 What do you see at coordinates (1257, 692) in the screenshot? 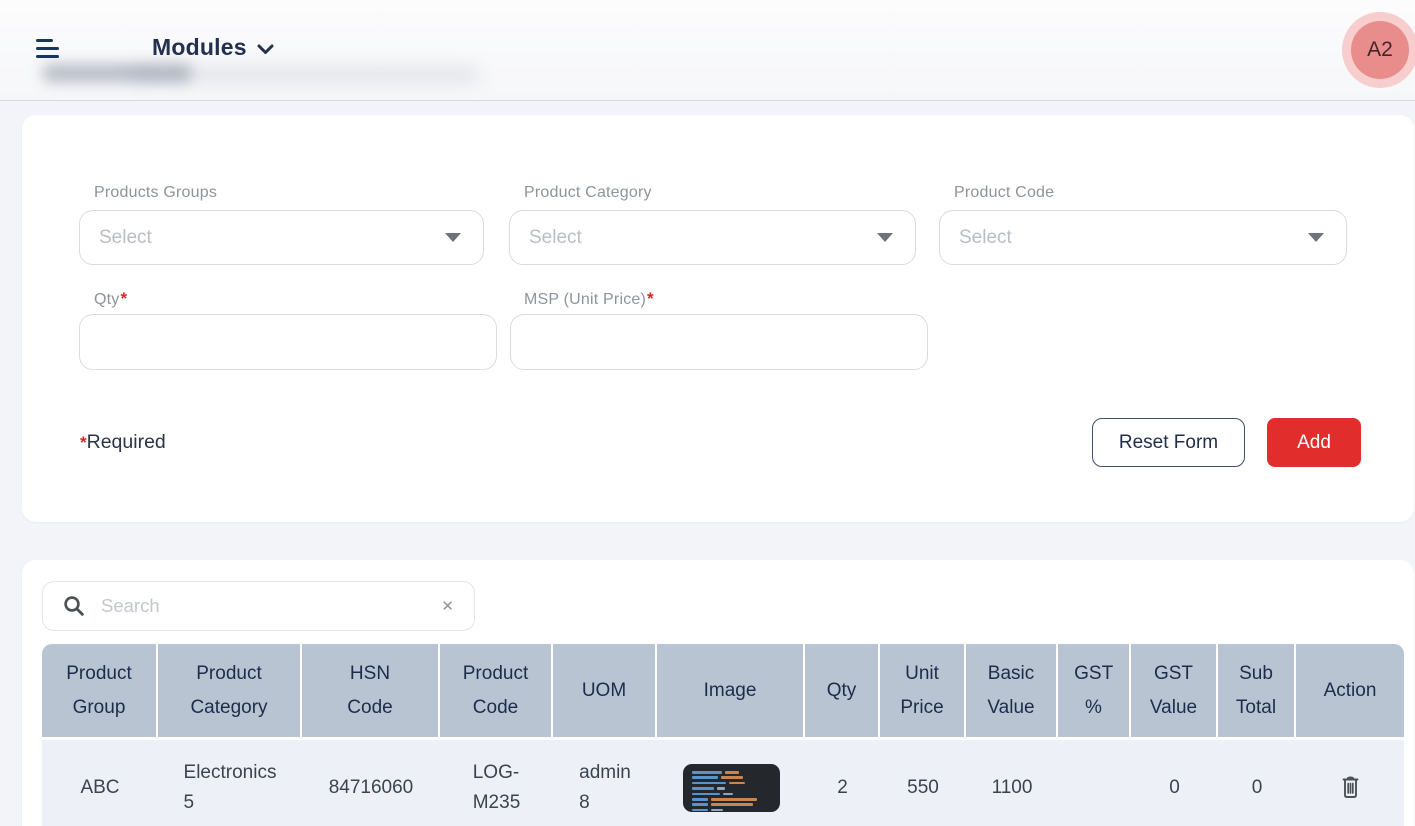
I see `col-sub-total: Sub Total` at bounding box center [1257, 692].